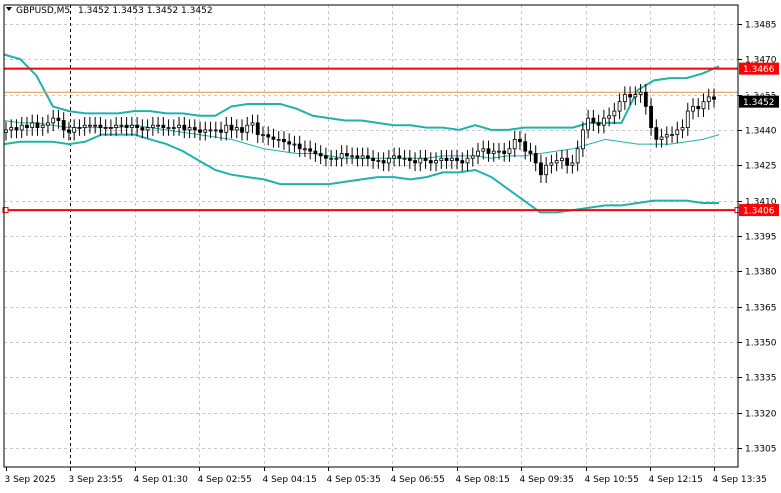 The height and width of the screenshot is (493, 781). I want to click on y-tick-label: 1.3410, so click(761, 203).